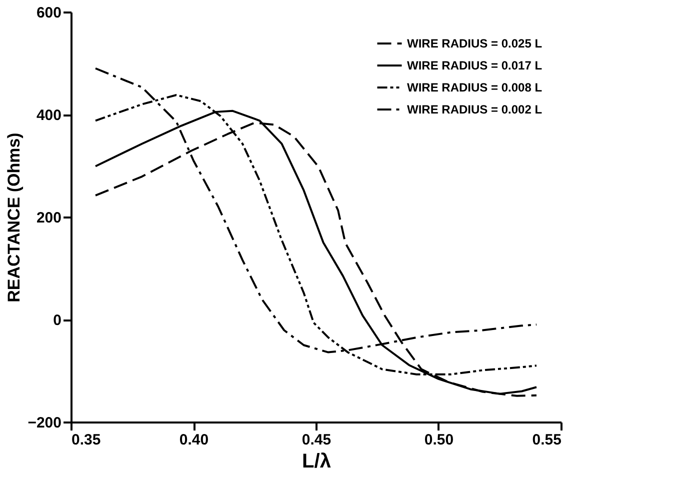 The width and height of the screenshot is (675, 501). Describe the element at coordinates (316, 461) in the screenshot. I see `x-axis-title: L/λ` at that location.